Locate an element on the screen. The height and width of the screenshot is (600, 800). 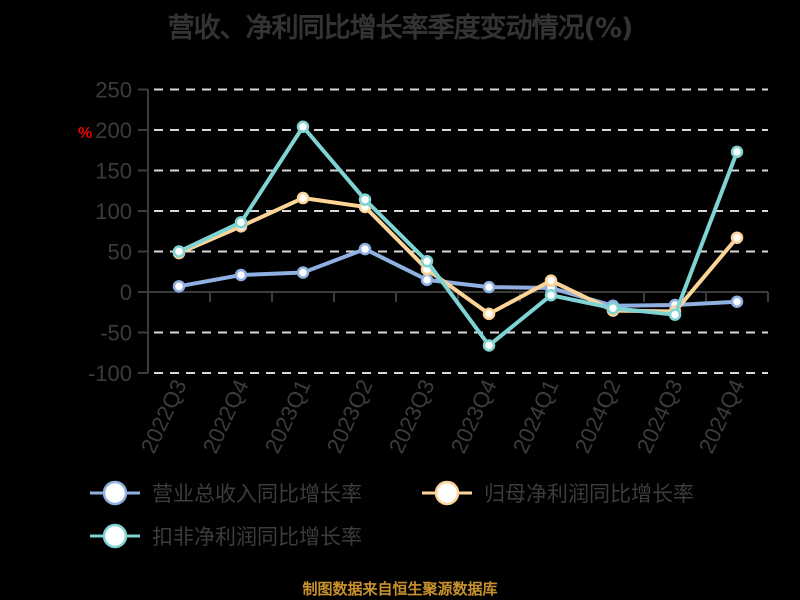
y-tick-label: 100 is located at coordinates (113, 211).